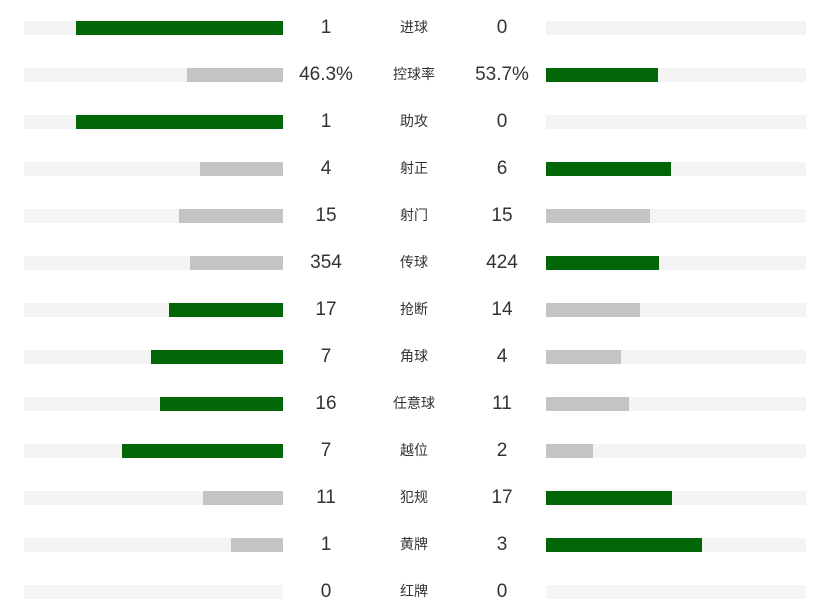  Describe the element at coordinates (414, 404) in the screenshot. I see `stat-label: 任意球` at that location.